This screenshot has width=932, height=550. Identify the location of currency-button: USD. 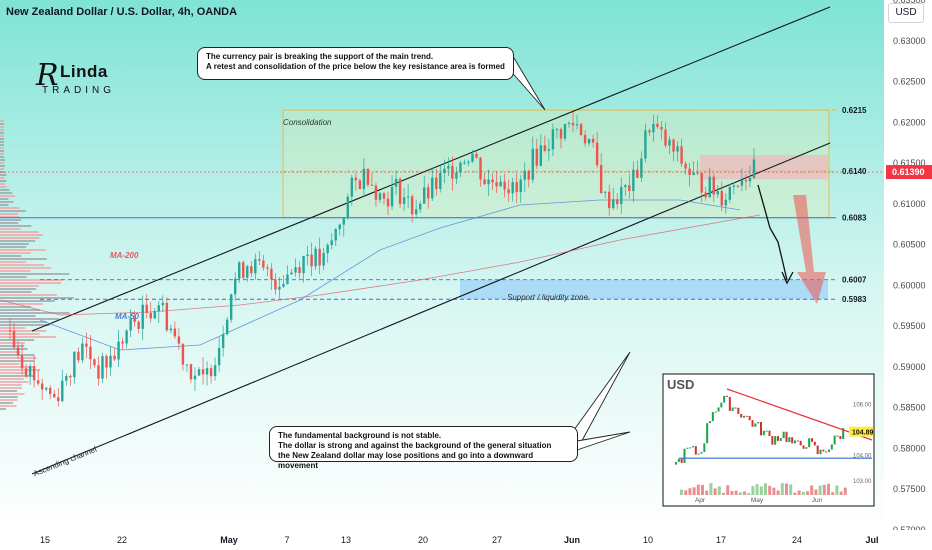
(906, 13).